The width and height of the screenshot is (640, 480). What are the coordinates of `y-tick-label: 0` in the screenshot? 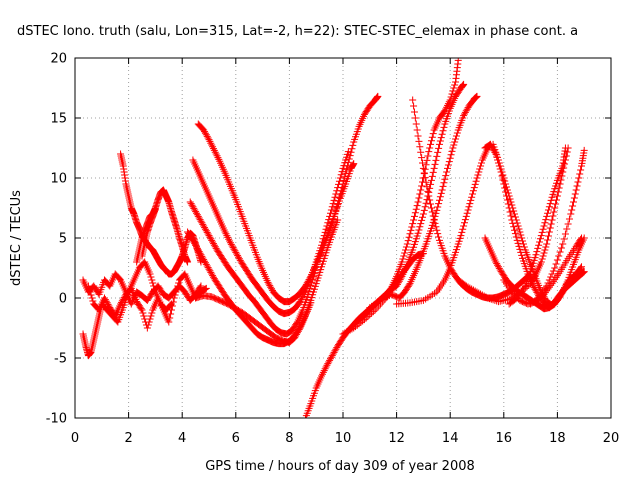 It's located at (63, 299).